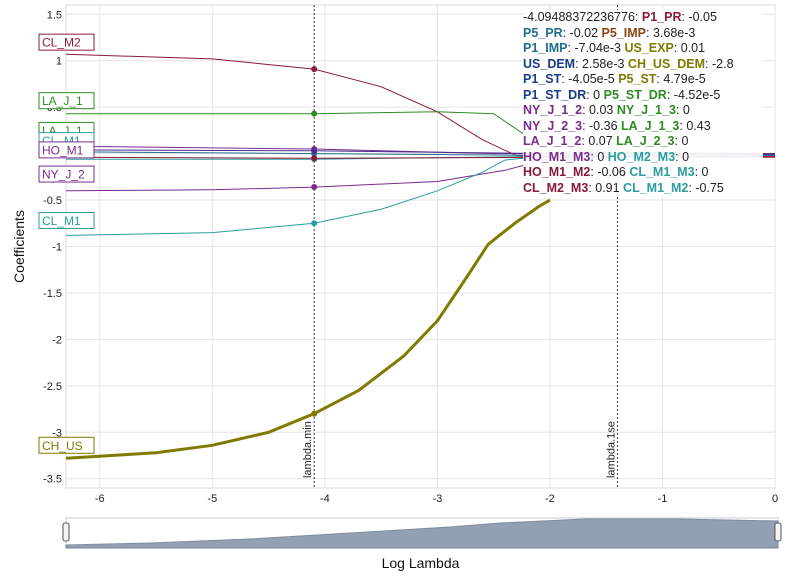  Describe the element at coordinates (52, 294) in the screenshot. I see `y-tick-label: -1.5` at that location.